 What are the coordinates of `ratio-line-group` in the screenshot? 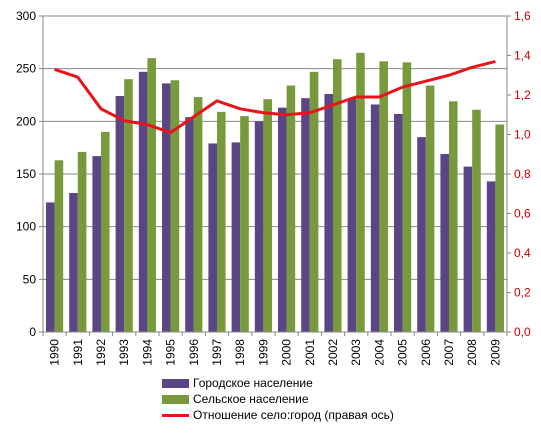 It's located at (275, 97).